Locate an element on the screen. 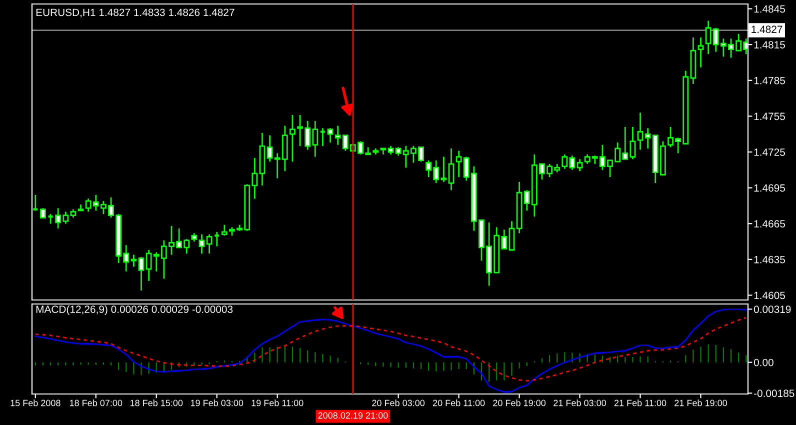 Image resolution: width=796 pixels, height=425 pixels. x-tick-label: 18 Feb 15:00 is located at coordinates (156, 403).